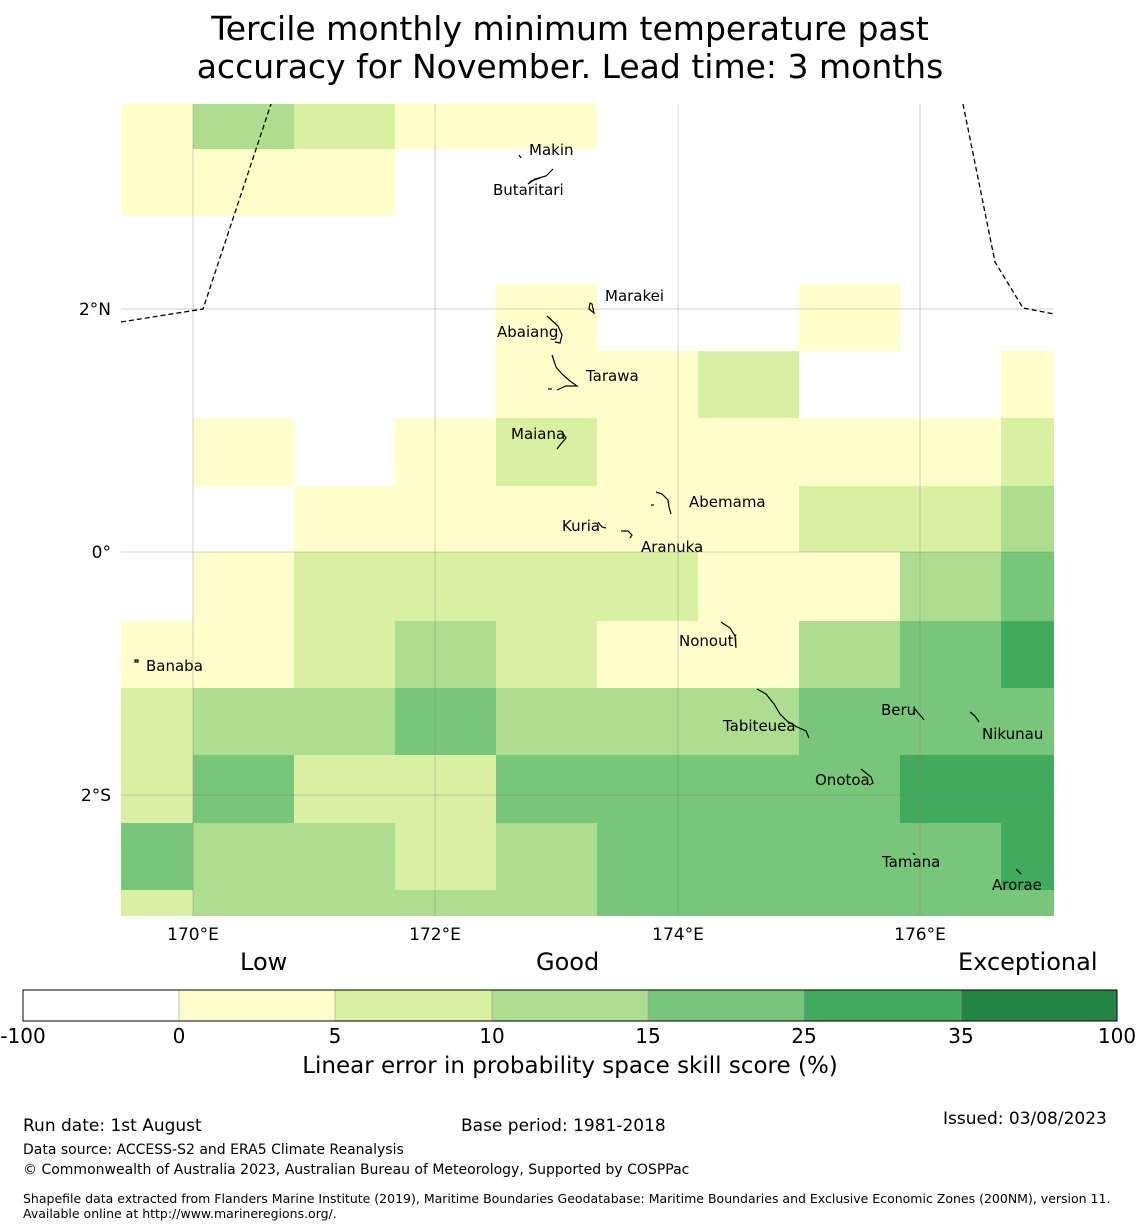  What do you see at coordinates (727, 502) in the screenshot?
I see `place-label-abemama: Abemama` at bounding box center [727, 502].